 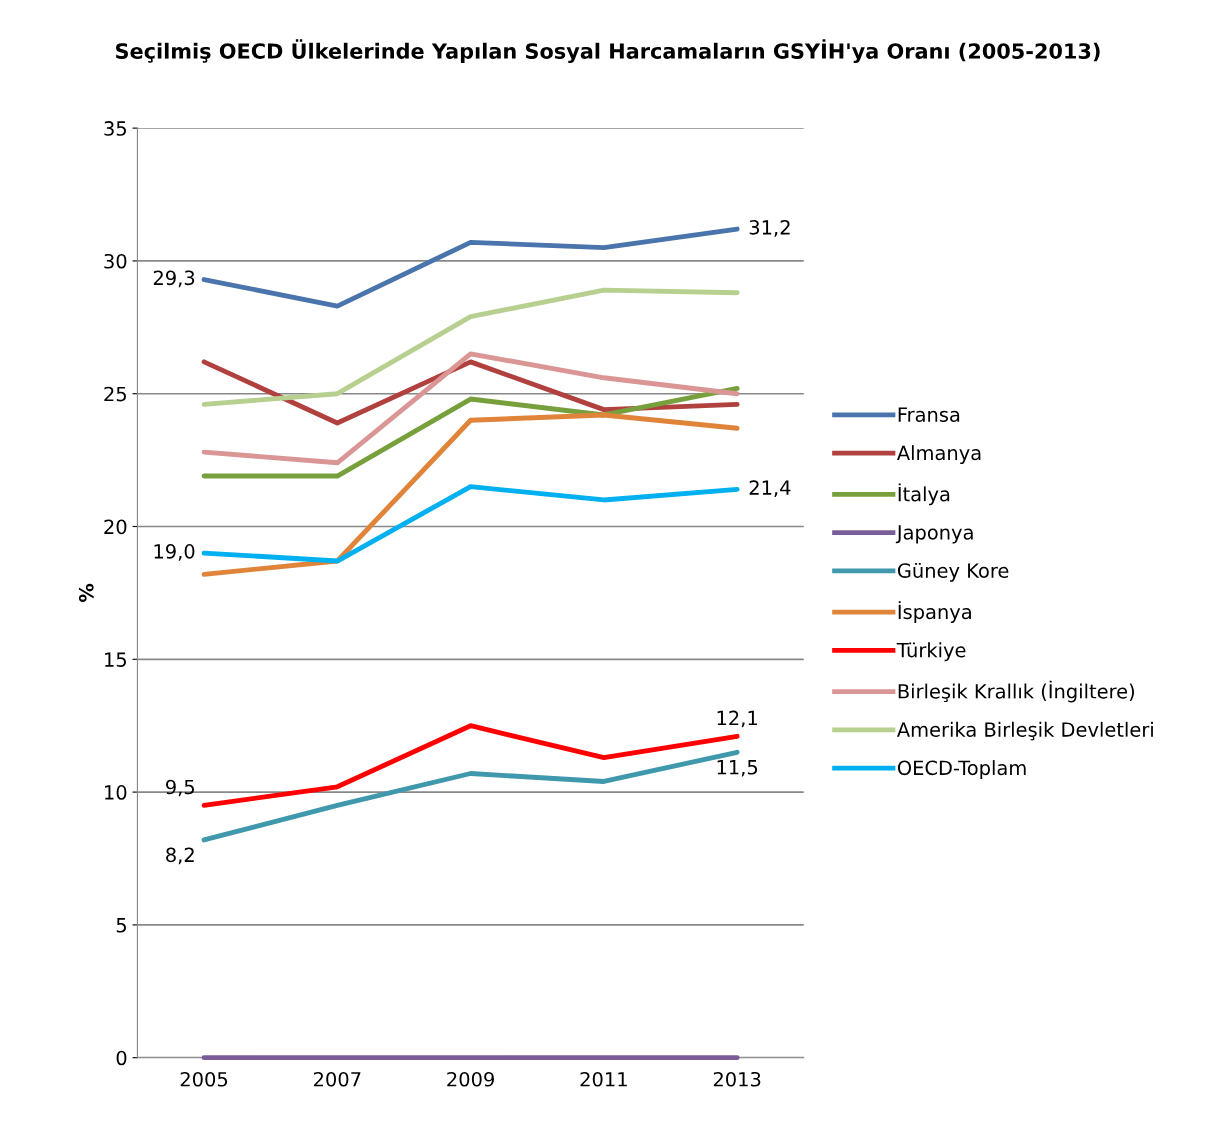 What do you see at coordinates (204, 1079) in the screenshot?
I see `x-tick-label: 2005` at bounding box center [204, 1079].